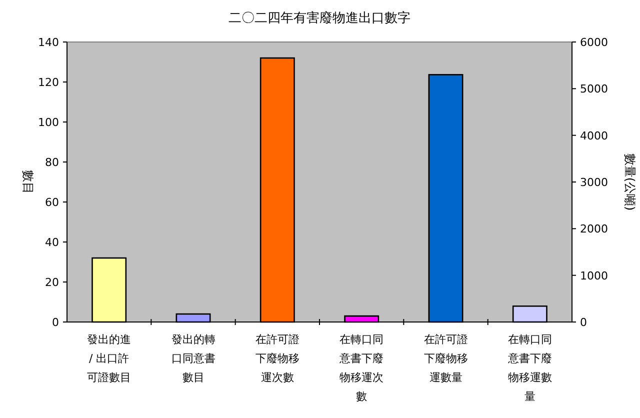 Image resolution: width=640 pixels, height=418 pixels. What do you see at coordinates (594, 275) in the screenshot?
I see `y2-tick-label: 1000` at bounding box center [594, 275].